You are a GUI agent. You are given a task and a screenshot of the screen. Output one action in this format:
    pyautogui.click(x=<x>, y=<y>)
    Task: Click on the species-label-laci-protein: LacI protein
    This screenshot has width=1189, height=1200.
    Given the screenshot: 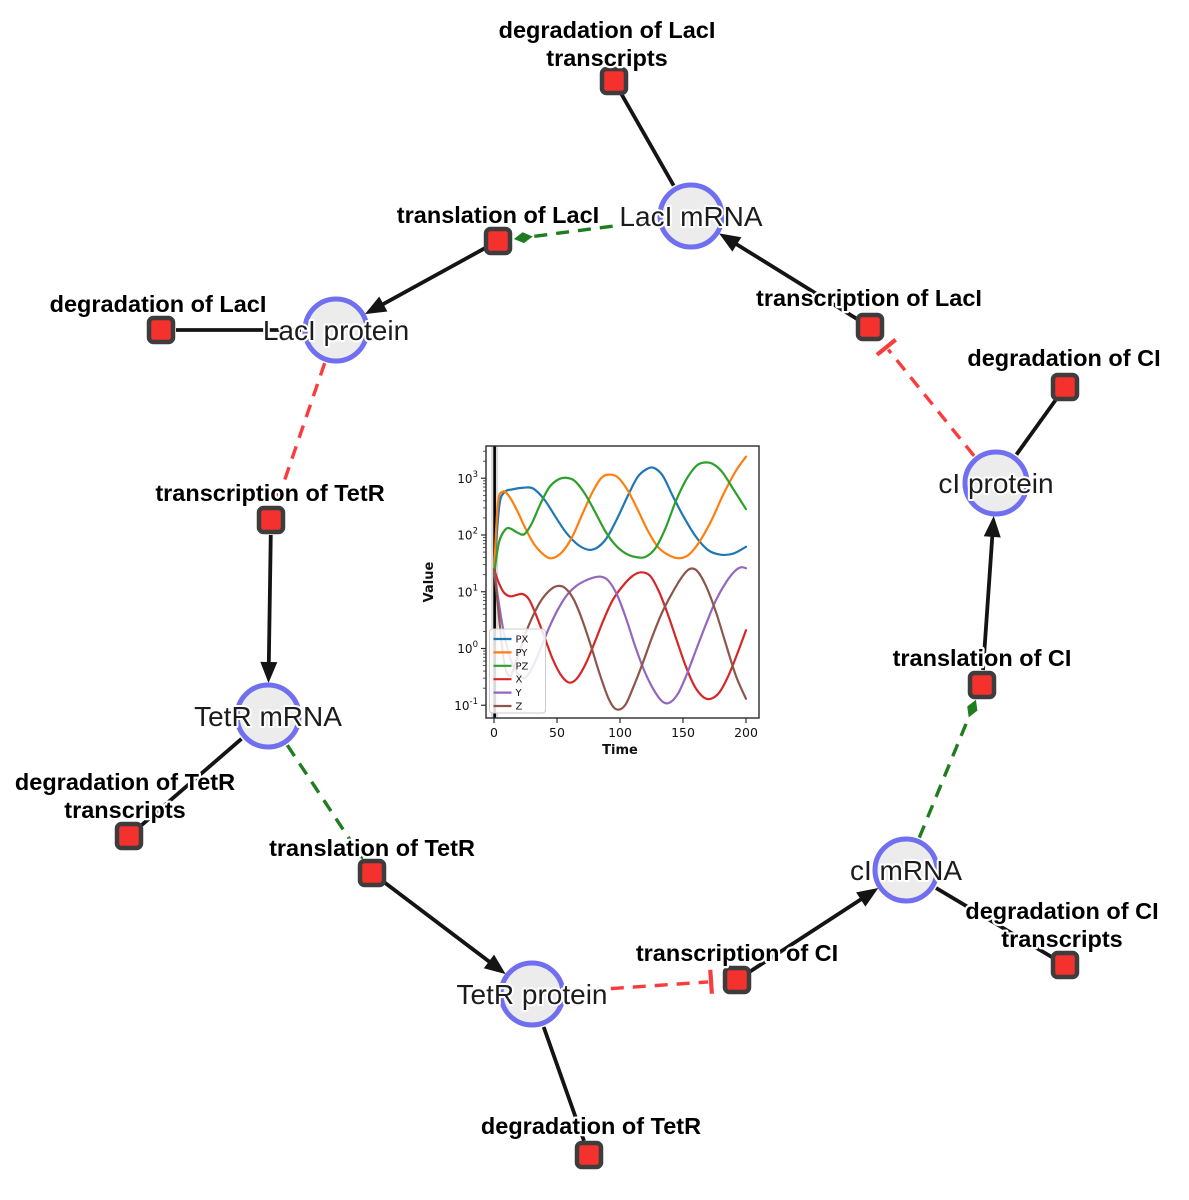 What is the action you would take?
    pyautogui.click(x=336, y=330)
    